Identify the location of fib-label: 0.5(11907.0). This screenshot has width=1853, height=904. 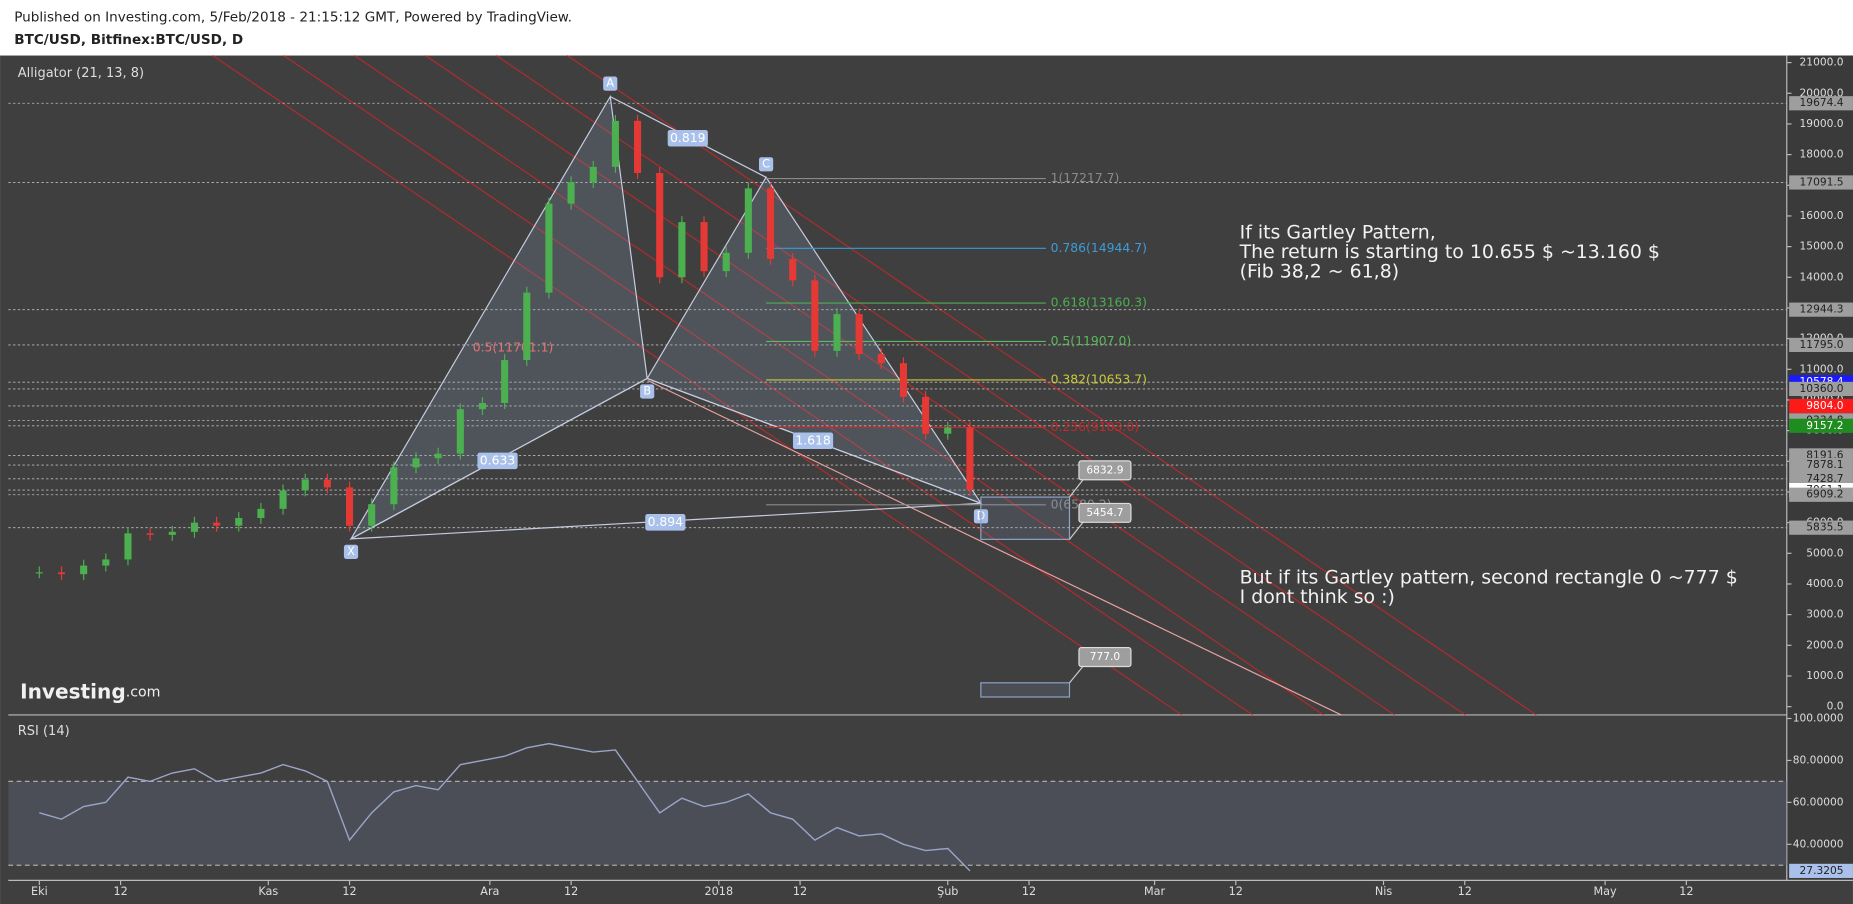
(1091, 340).